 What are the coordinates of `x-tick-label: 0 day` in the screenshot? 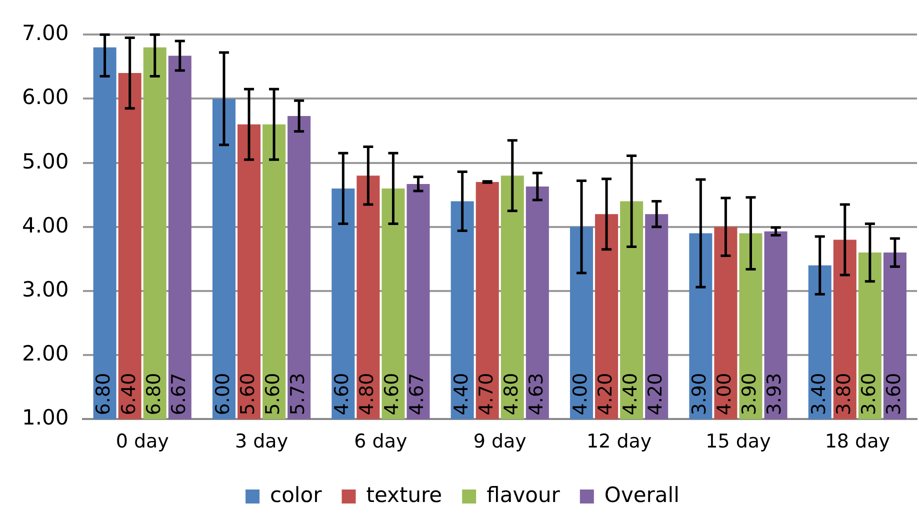 It's located at (142, 441).